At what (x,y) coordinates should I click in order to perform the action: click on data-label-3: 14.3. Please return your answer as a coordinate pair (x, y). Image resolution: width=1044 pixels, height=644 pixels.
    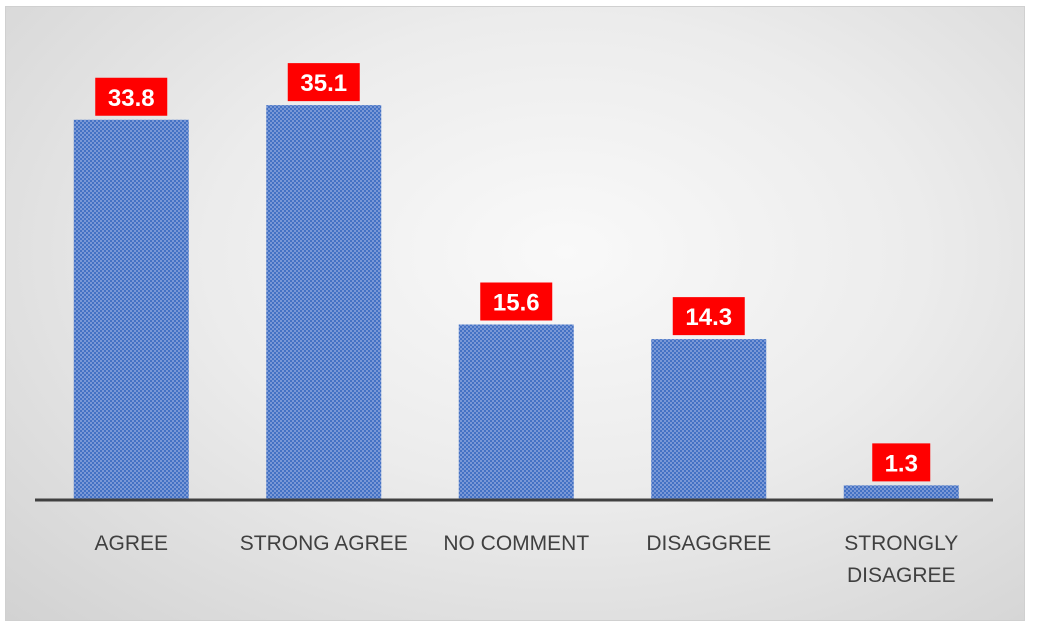
    Looking at the image, I should click on (708, 317).